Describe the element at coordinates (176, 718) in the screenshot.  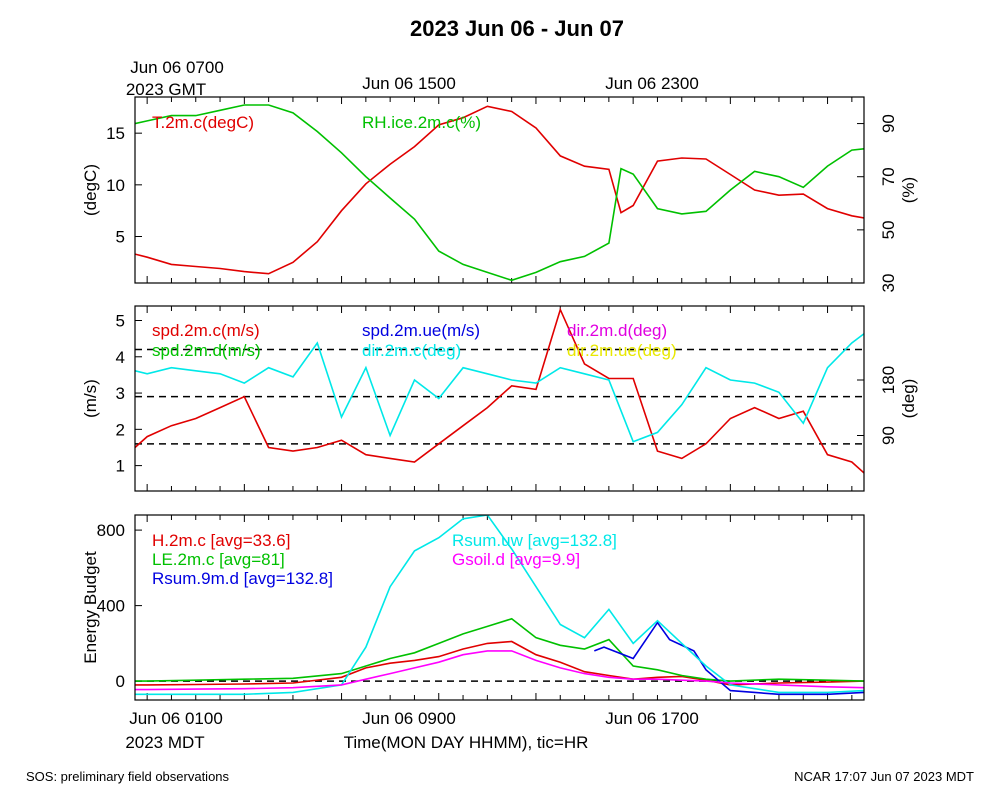
I see `mdt-tick-label-1: Jun 06 0100` at that location.